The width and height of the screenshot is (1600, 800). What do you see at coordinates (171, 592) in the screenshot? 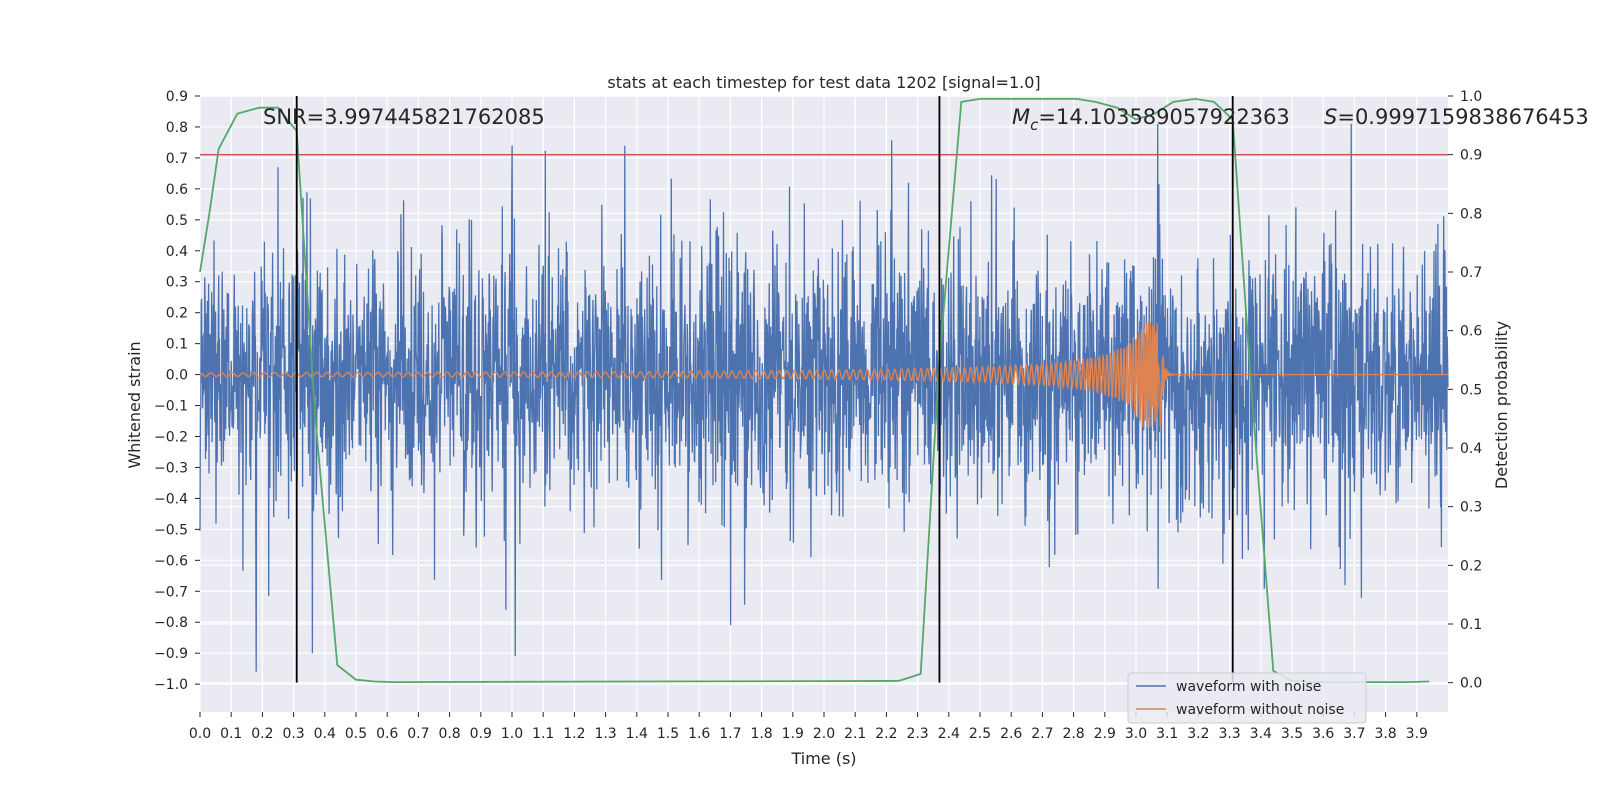
I see `y-tick-label: −0.7` at bounding box center [171, 592].